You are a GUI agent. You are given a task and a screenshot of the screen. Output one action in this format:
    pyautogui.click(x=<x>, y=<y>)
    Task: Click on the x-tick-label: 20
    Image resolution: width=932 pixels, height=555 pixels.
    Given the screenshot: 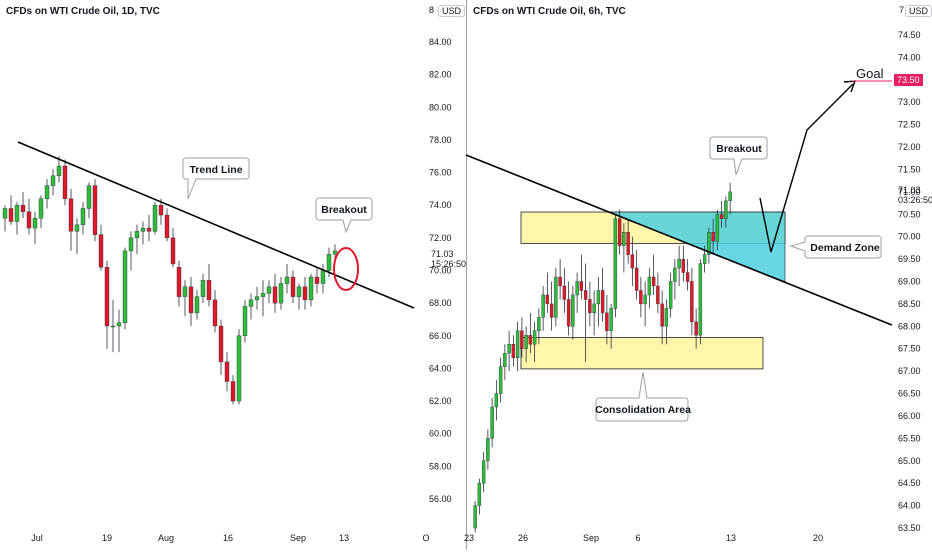 What is the action you would take?
    pyautogui.click(x=818, y=538)
    